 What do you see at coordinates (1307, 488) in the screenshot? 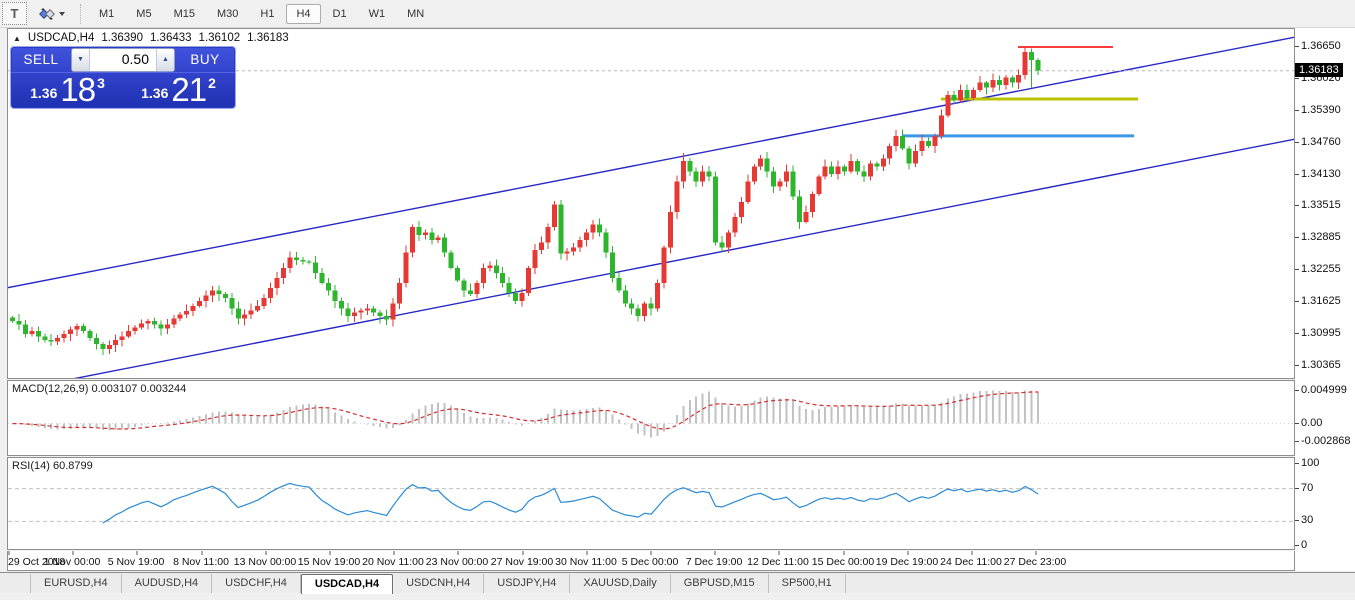
I see `rsi-axis-label: 70` at bounding box center [1307, 488].